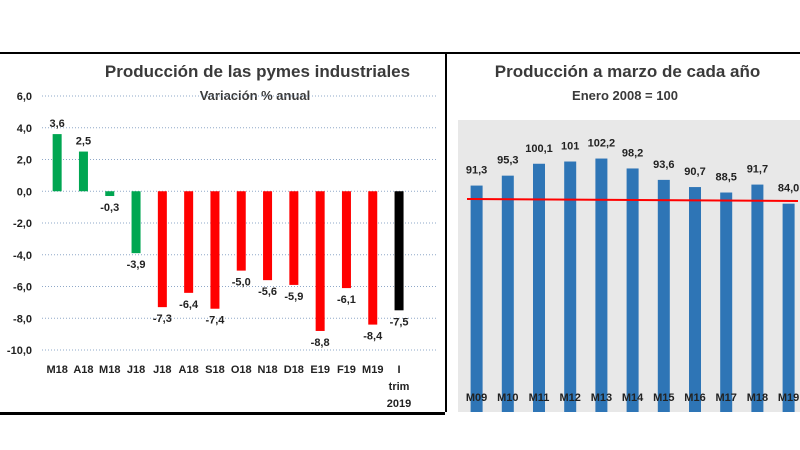  Describe the element at coordinates (476, 171) in the screenshot. I see `data-label: 91,3` at that location.